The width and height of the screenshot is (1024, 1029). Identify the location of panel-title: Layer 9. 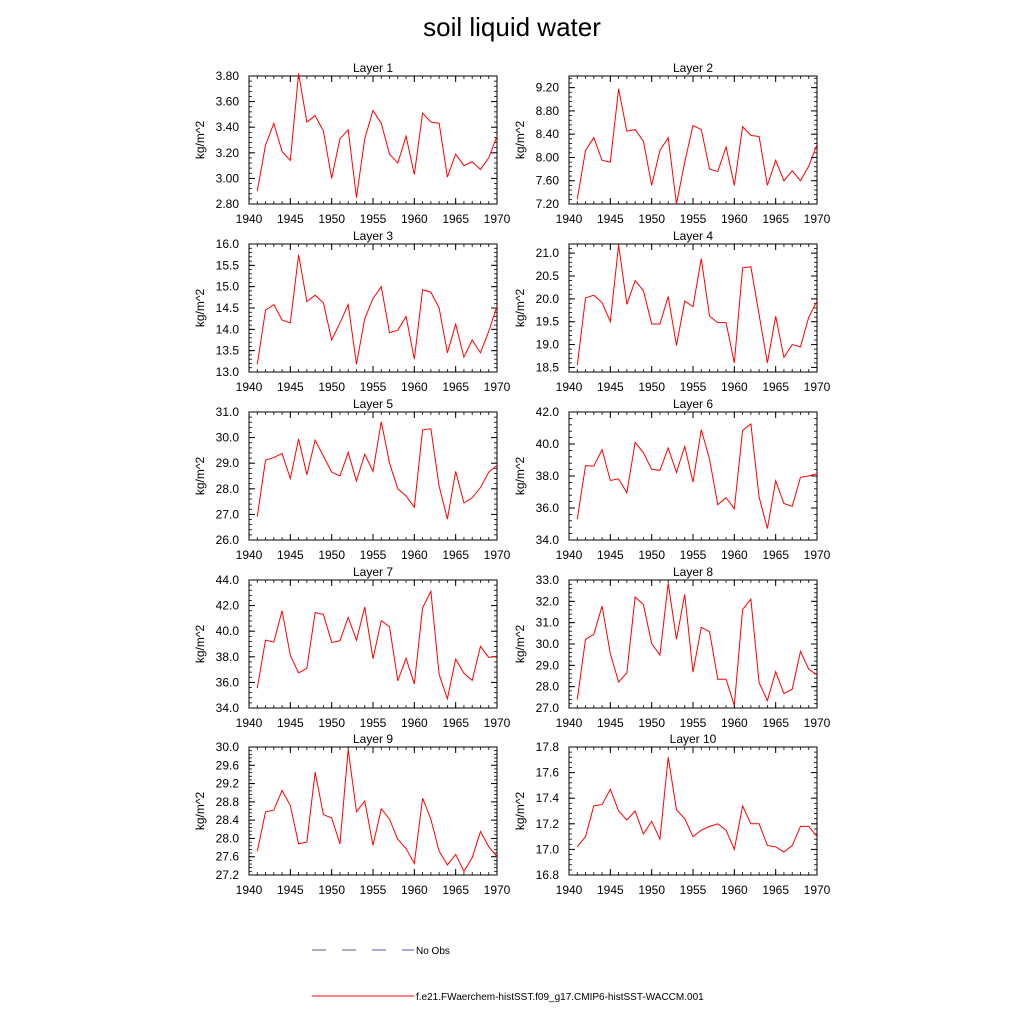
(373, 739).